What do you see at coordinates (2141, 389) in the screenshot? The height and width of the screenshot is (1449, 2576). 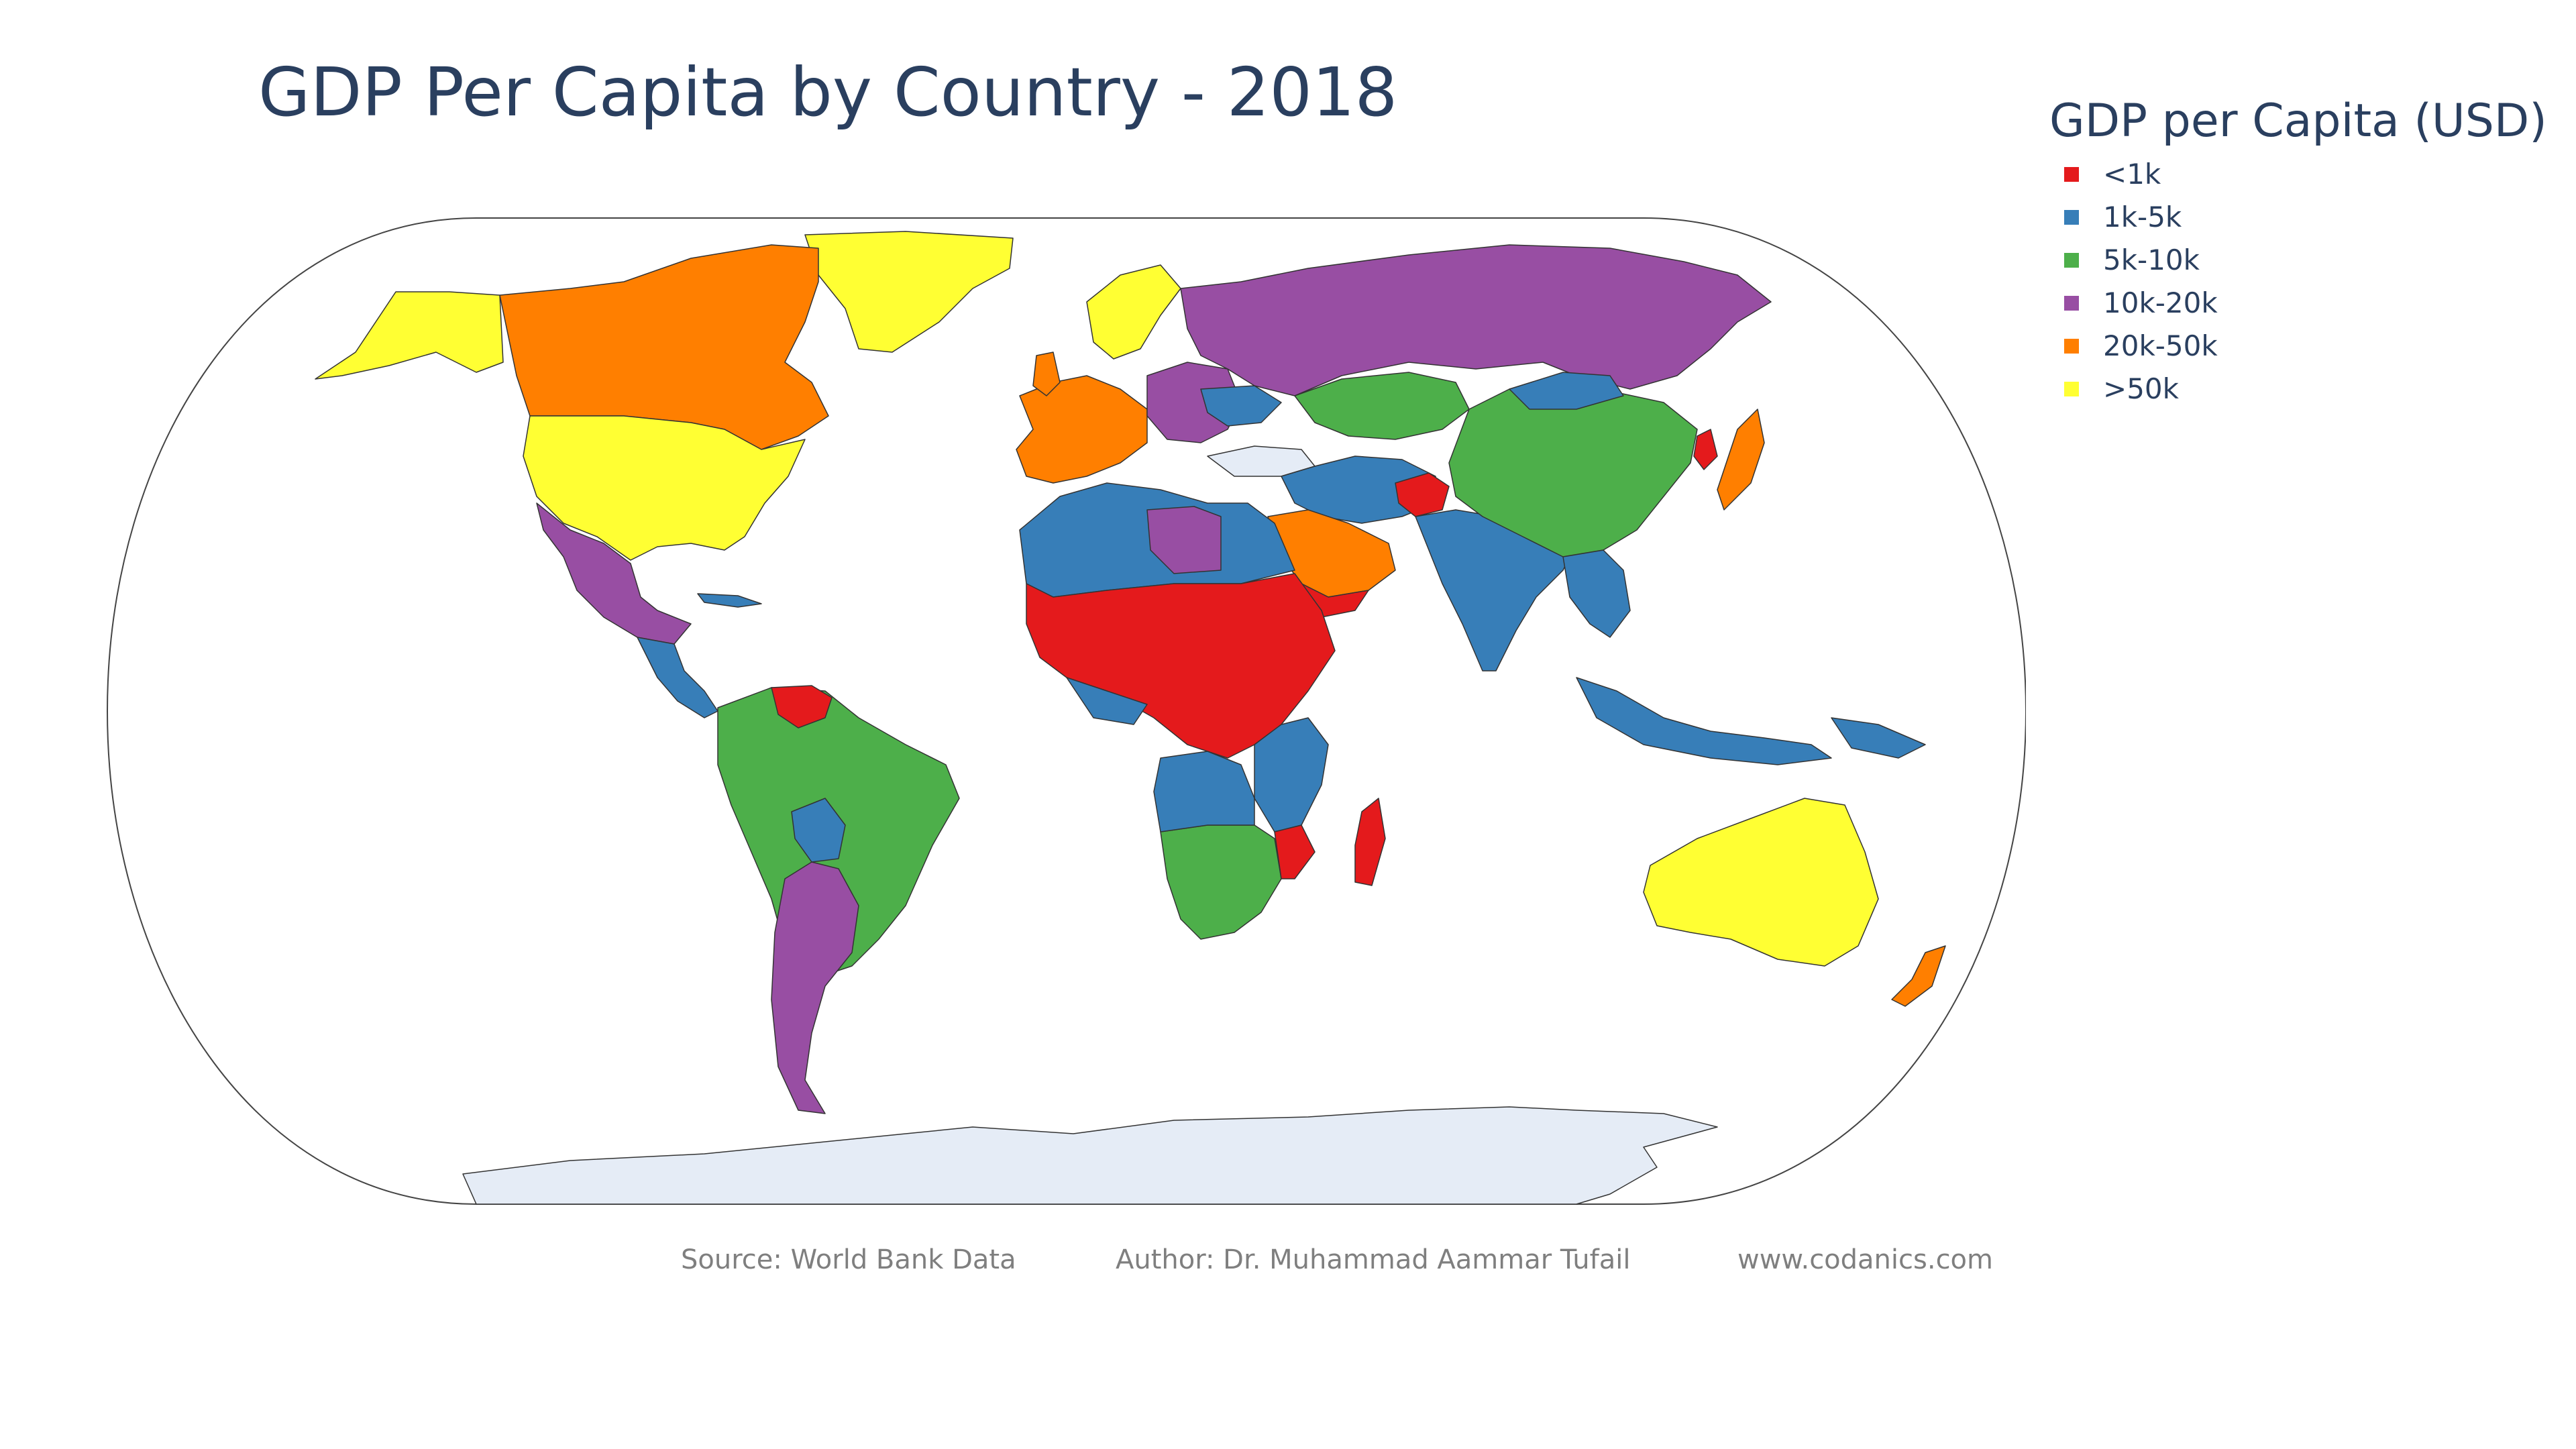 I see `legend-label: >50k` at bounding box center [2141, 389].